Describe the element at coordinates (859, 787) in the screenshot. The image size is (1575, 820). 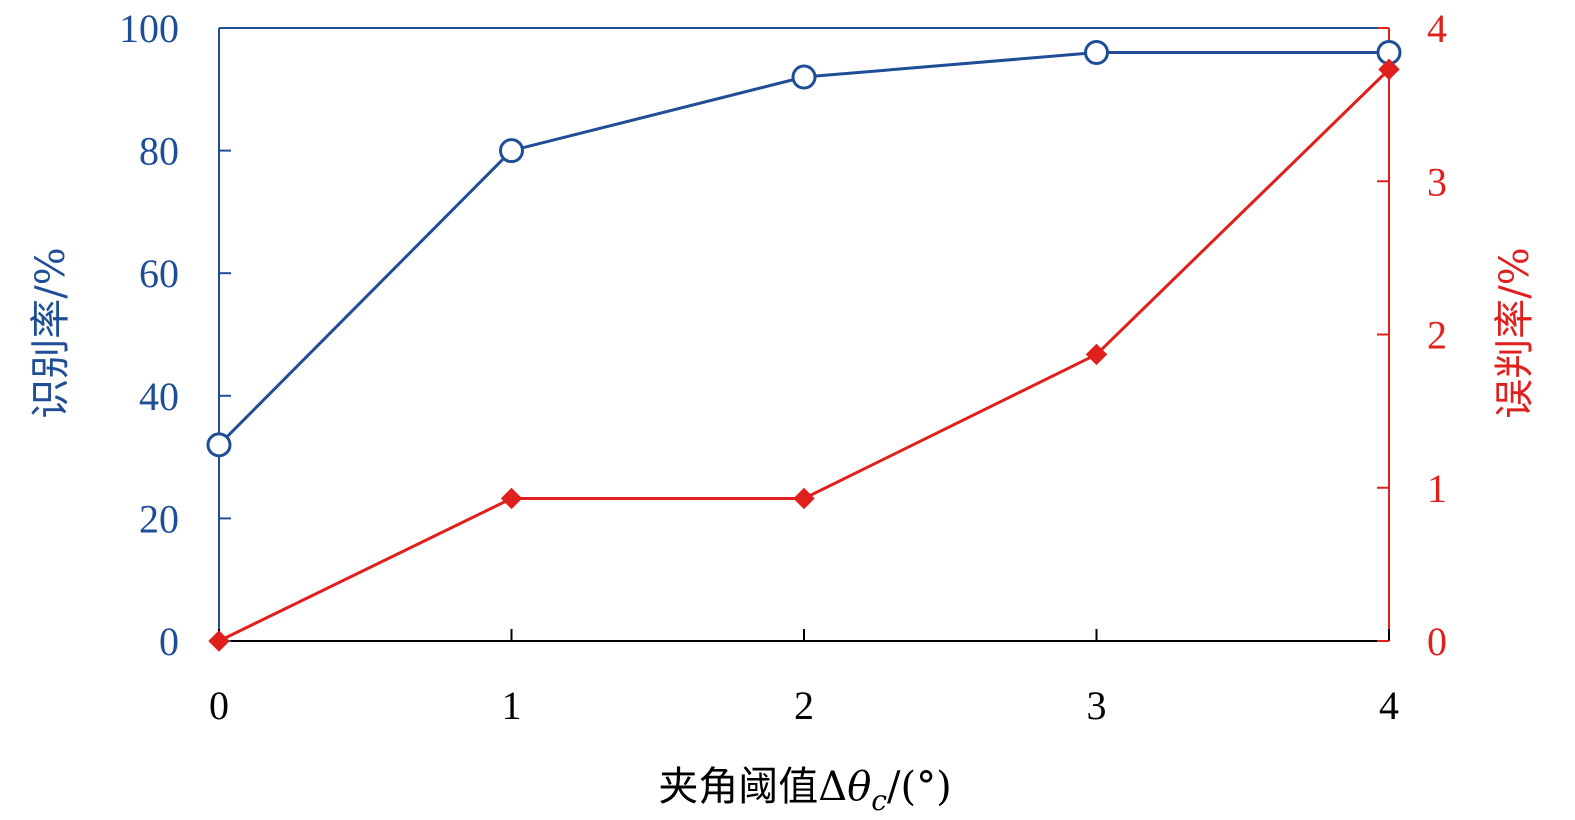
I see `x-axis-label-theta: θ` at that location.